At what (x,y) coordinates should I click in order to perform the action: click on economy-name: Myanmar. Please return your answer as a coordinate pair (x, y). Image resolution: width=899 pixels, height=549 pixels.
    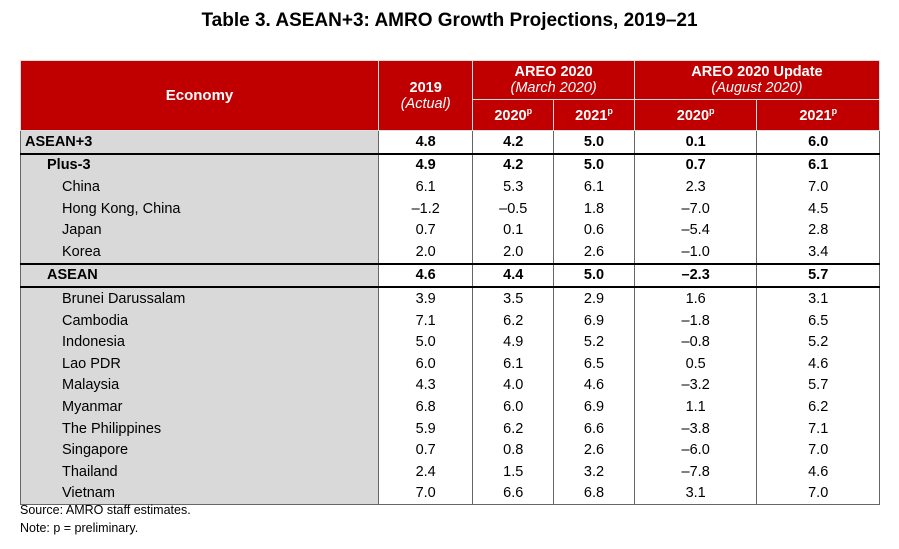
    Looking at the image, I should click on (199, 407).